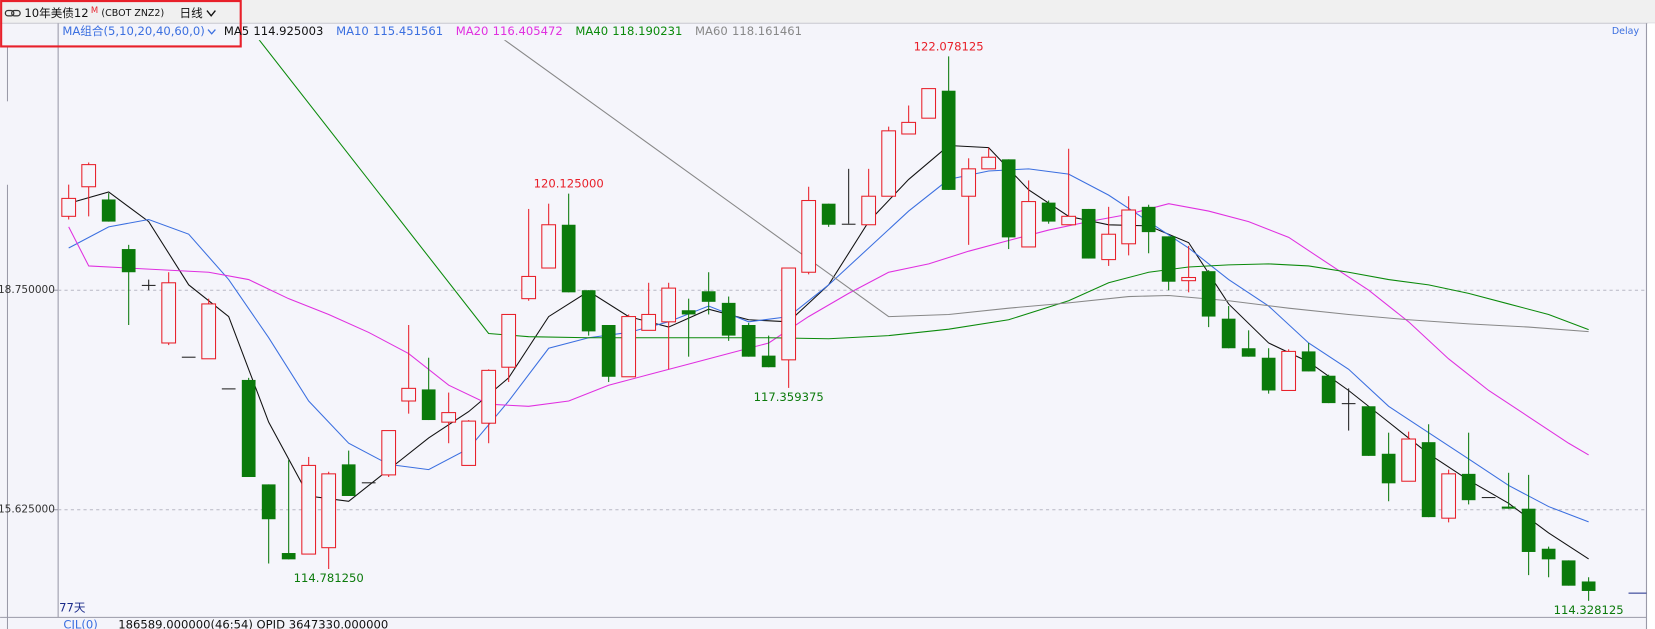 Image resolution: width=1655 pixels, height=629 pixels. I want to click on side-panel, so click(1651, 326).